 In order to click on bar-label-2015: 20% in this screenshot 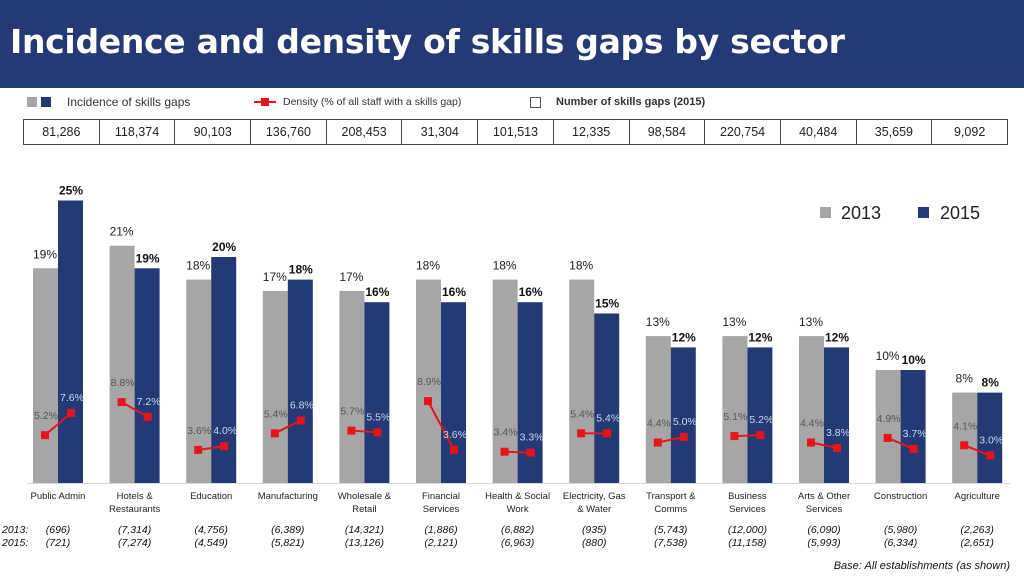, I will do `click(224, 247)`.